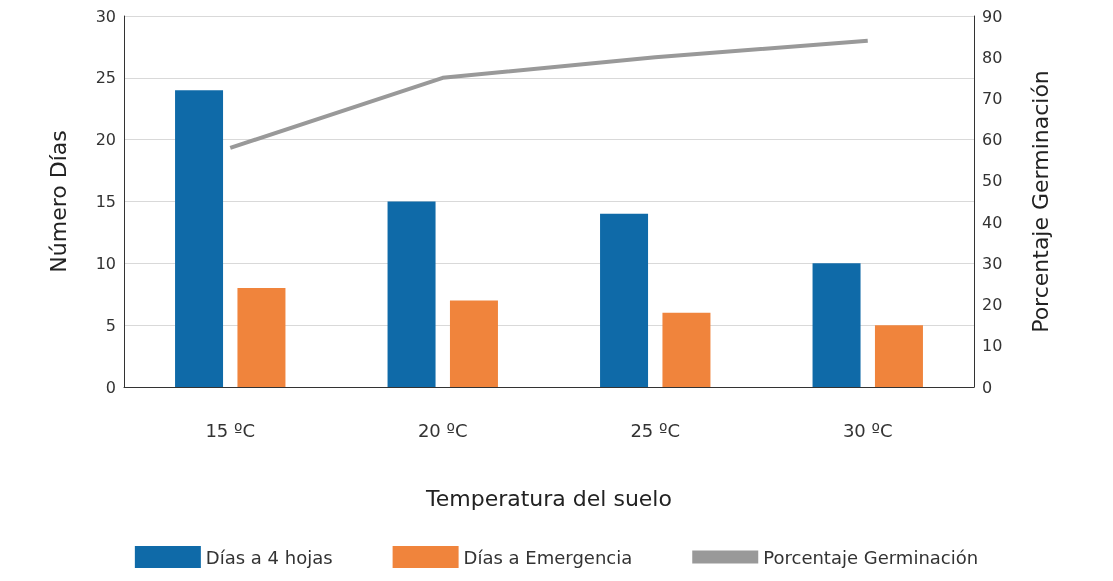  What do you see at coordinates (110, 325) in the screenshot?
I see `y-tick-label: 5` at bounding box center [110, 325].